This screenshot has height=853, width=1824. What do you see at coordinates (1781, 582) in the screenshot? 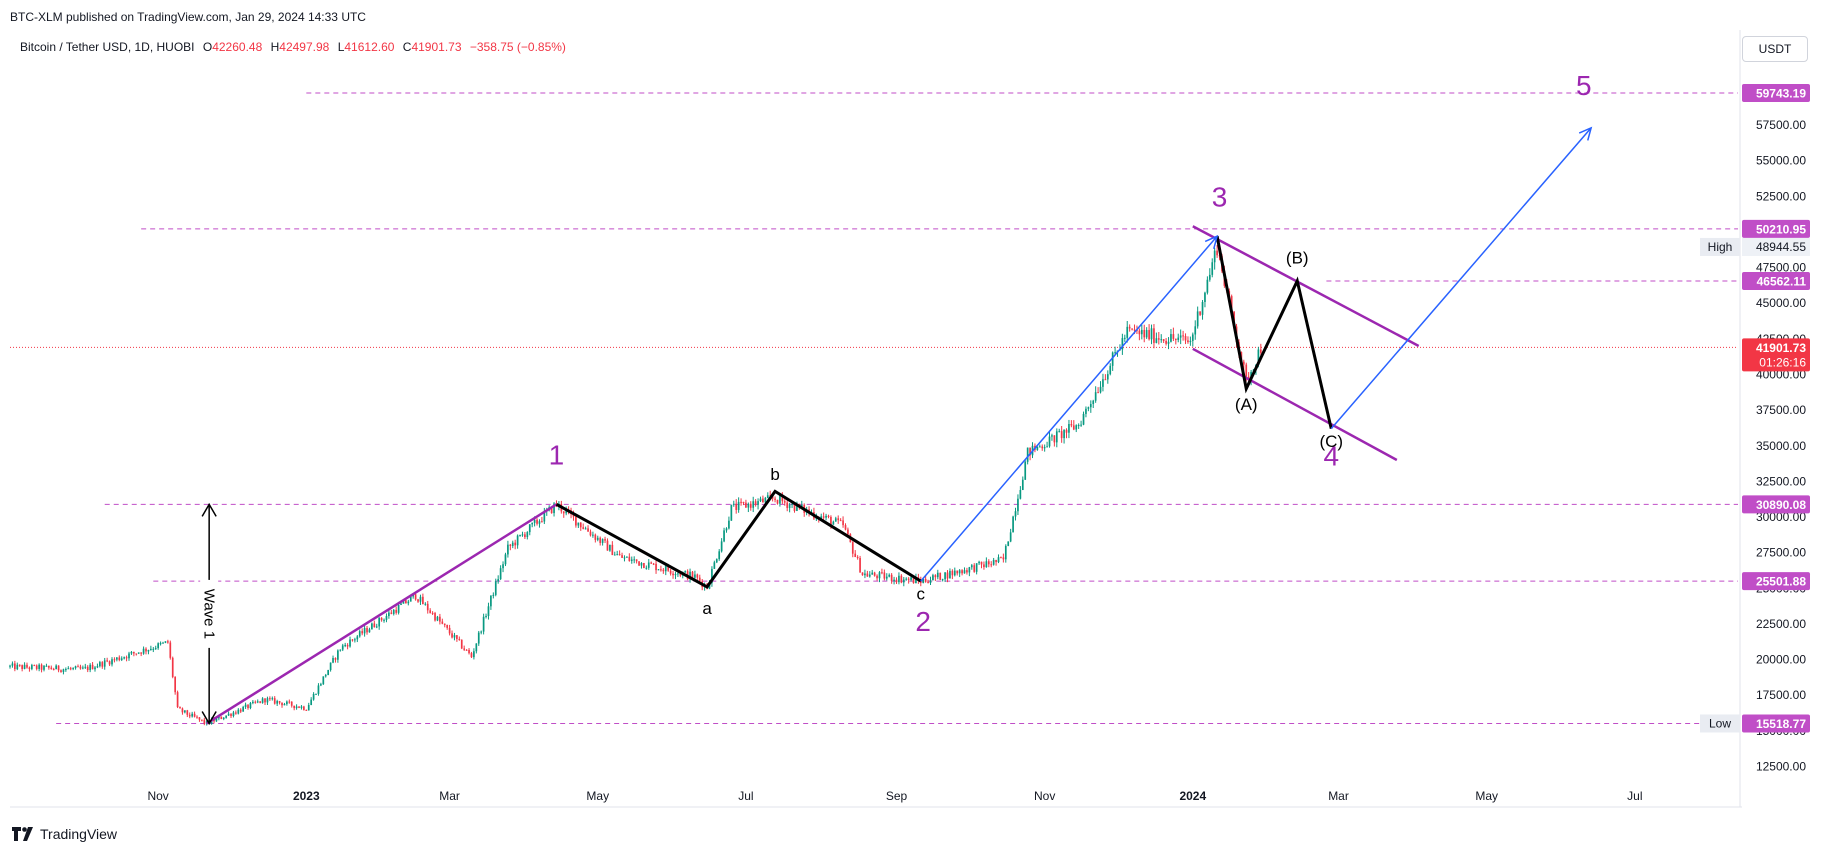
I see `level-badge: 25501.88` at bounding box center [1781, 582].